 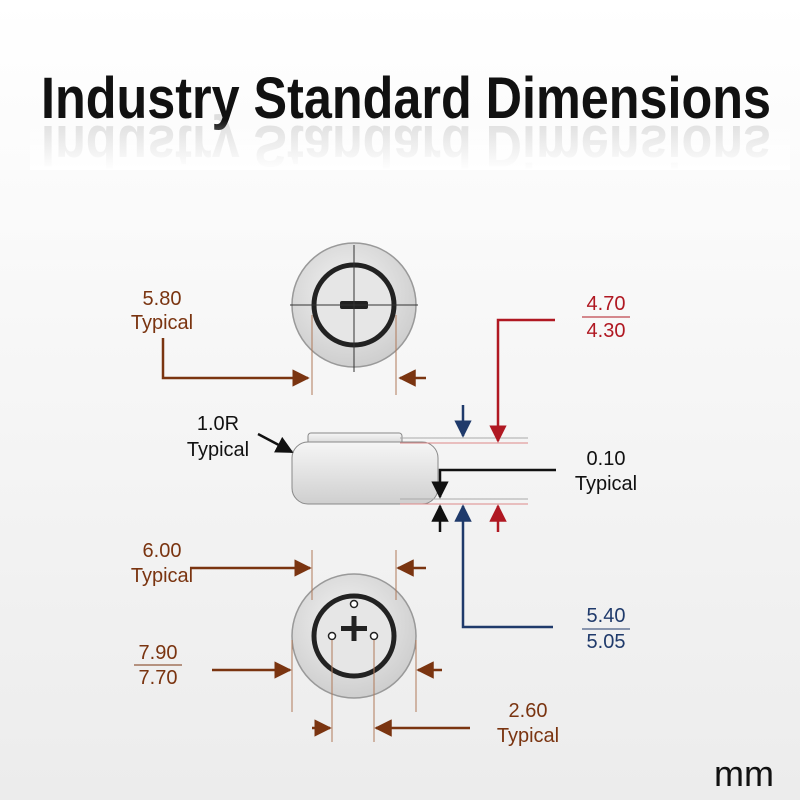 I want to click on reflection-fade, so click(x=410, y=145).